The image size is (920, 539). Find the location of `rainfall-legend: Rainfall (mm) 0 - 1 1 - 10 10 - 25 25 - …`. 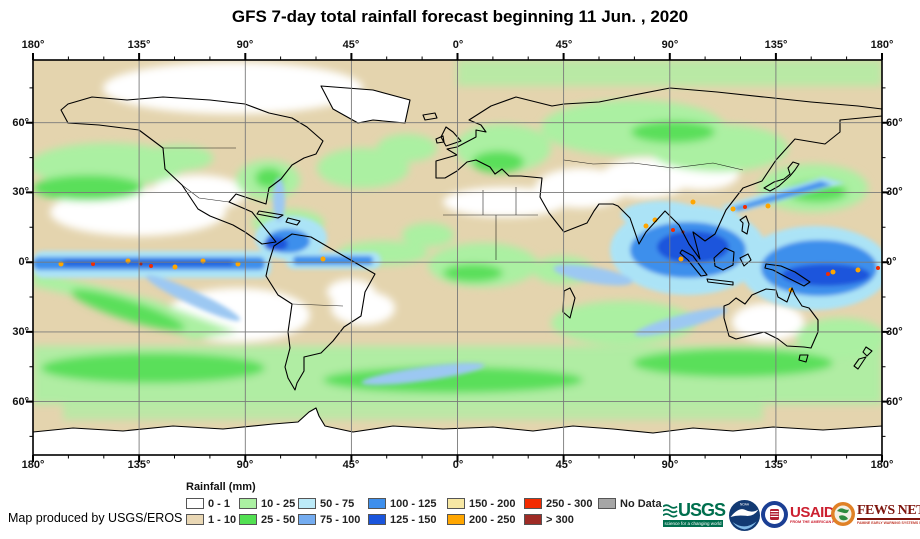

rainfall-legend: Rainfall (mm) 0 - 1 1 - 10 10 - 25 25 - … is located at coordinates (427, 503).